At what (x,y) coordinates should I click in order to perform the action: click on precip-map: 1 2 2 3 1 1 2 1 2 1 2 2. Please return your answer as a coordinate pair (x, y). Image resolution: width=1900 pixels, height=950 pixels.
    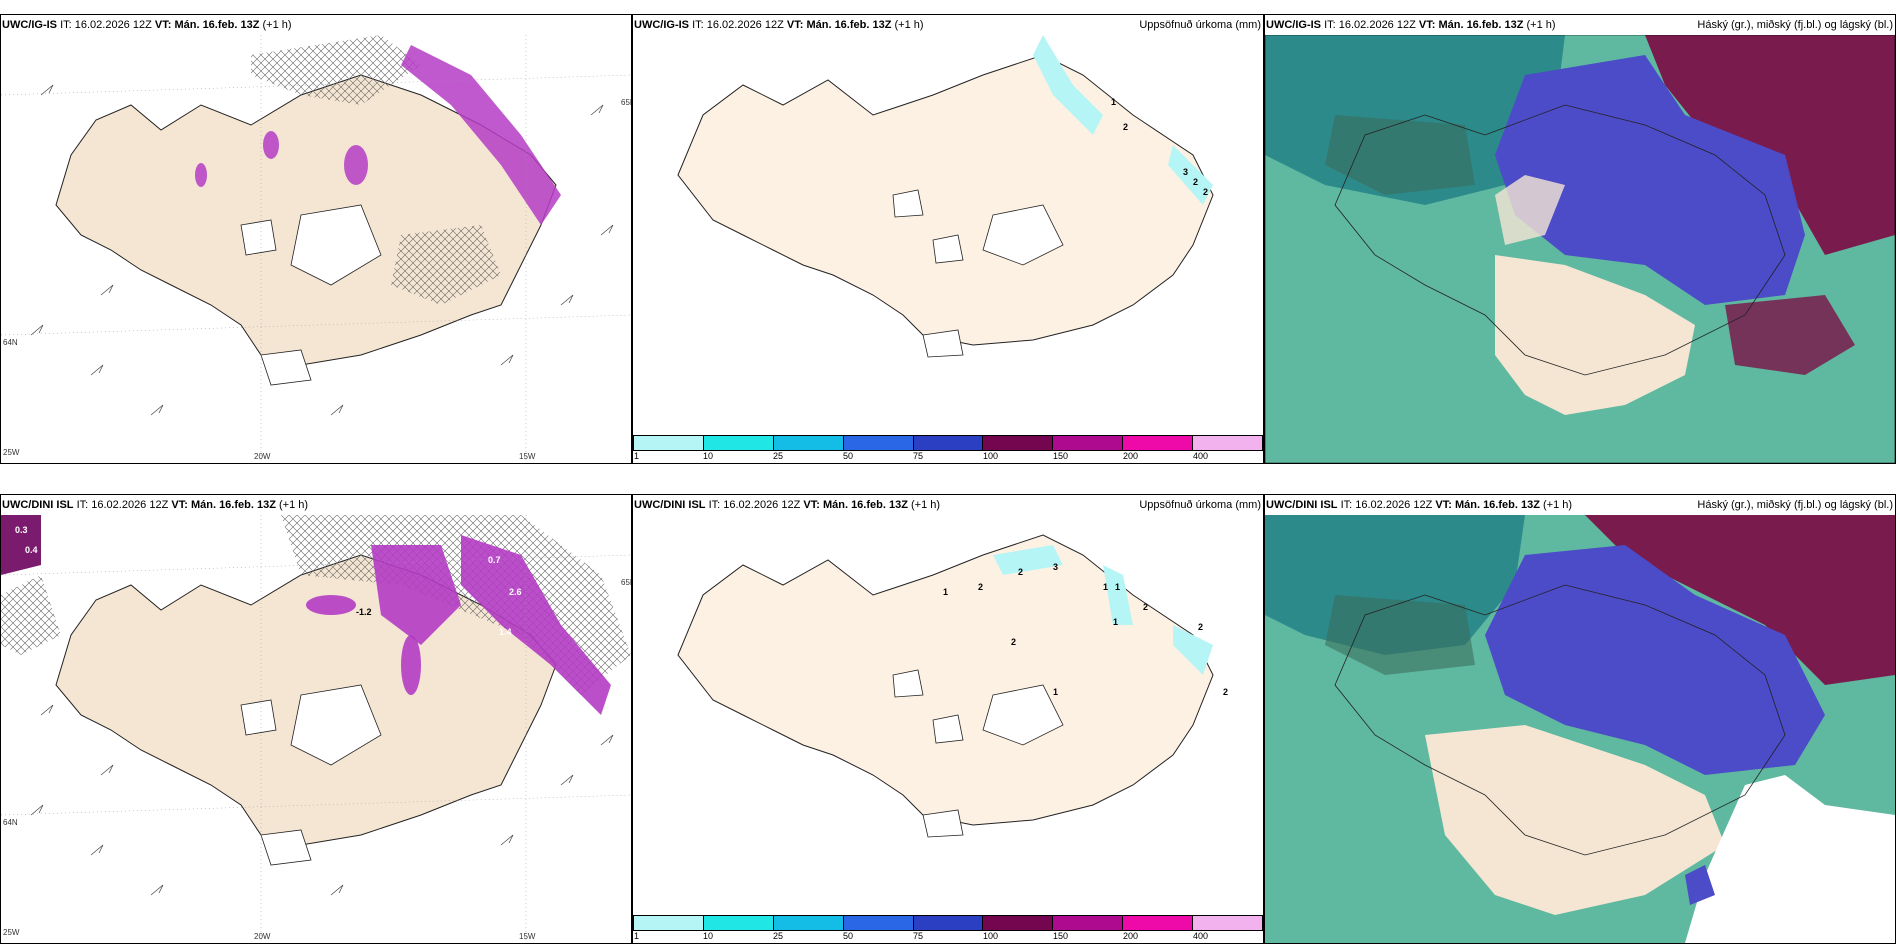
    Looking at the image, I should click on (948, 714).